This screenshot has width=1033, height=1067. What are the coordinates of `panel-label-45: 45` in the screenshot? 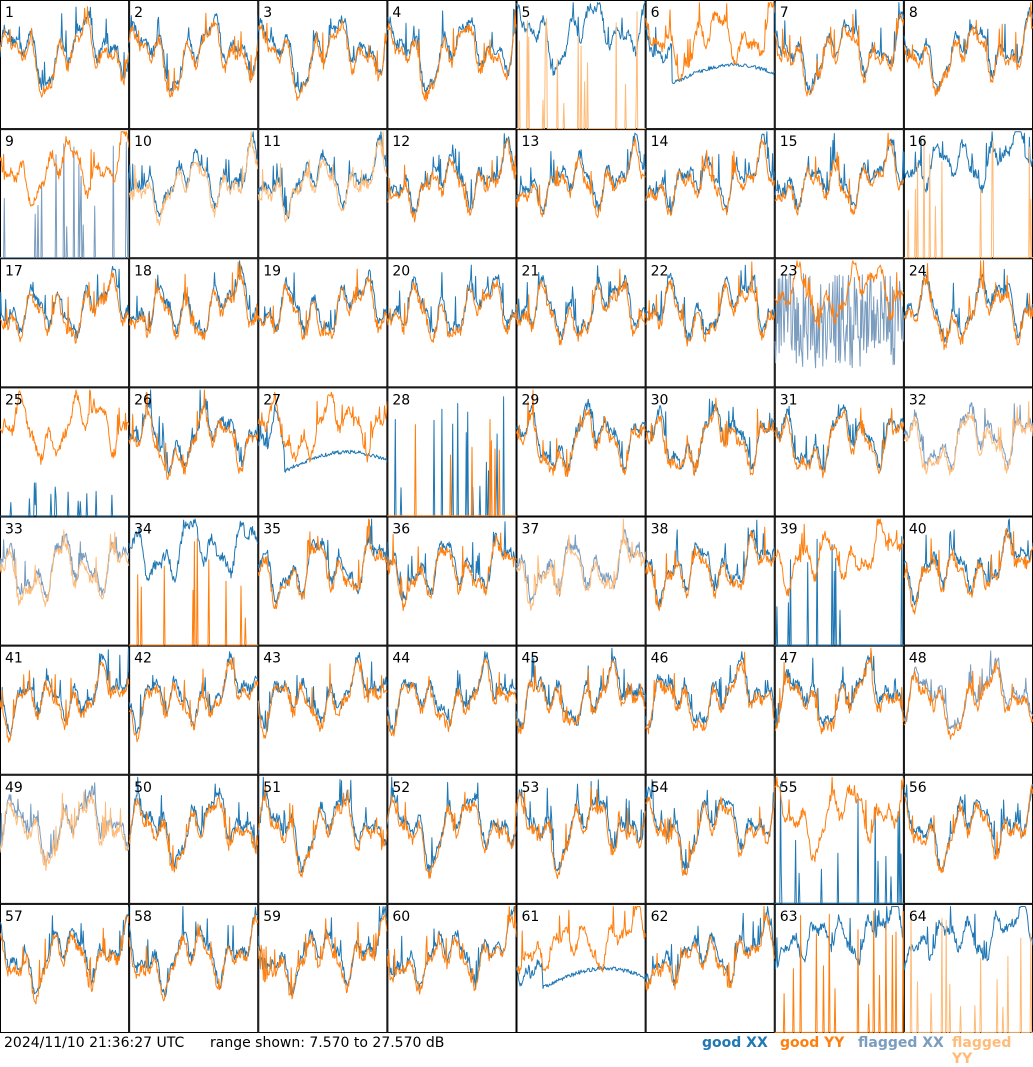 It's located at (531, 659).